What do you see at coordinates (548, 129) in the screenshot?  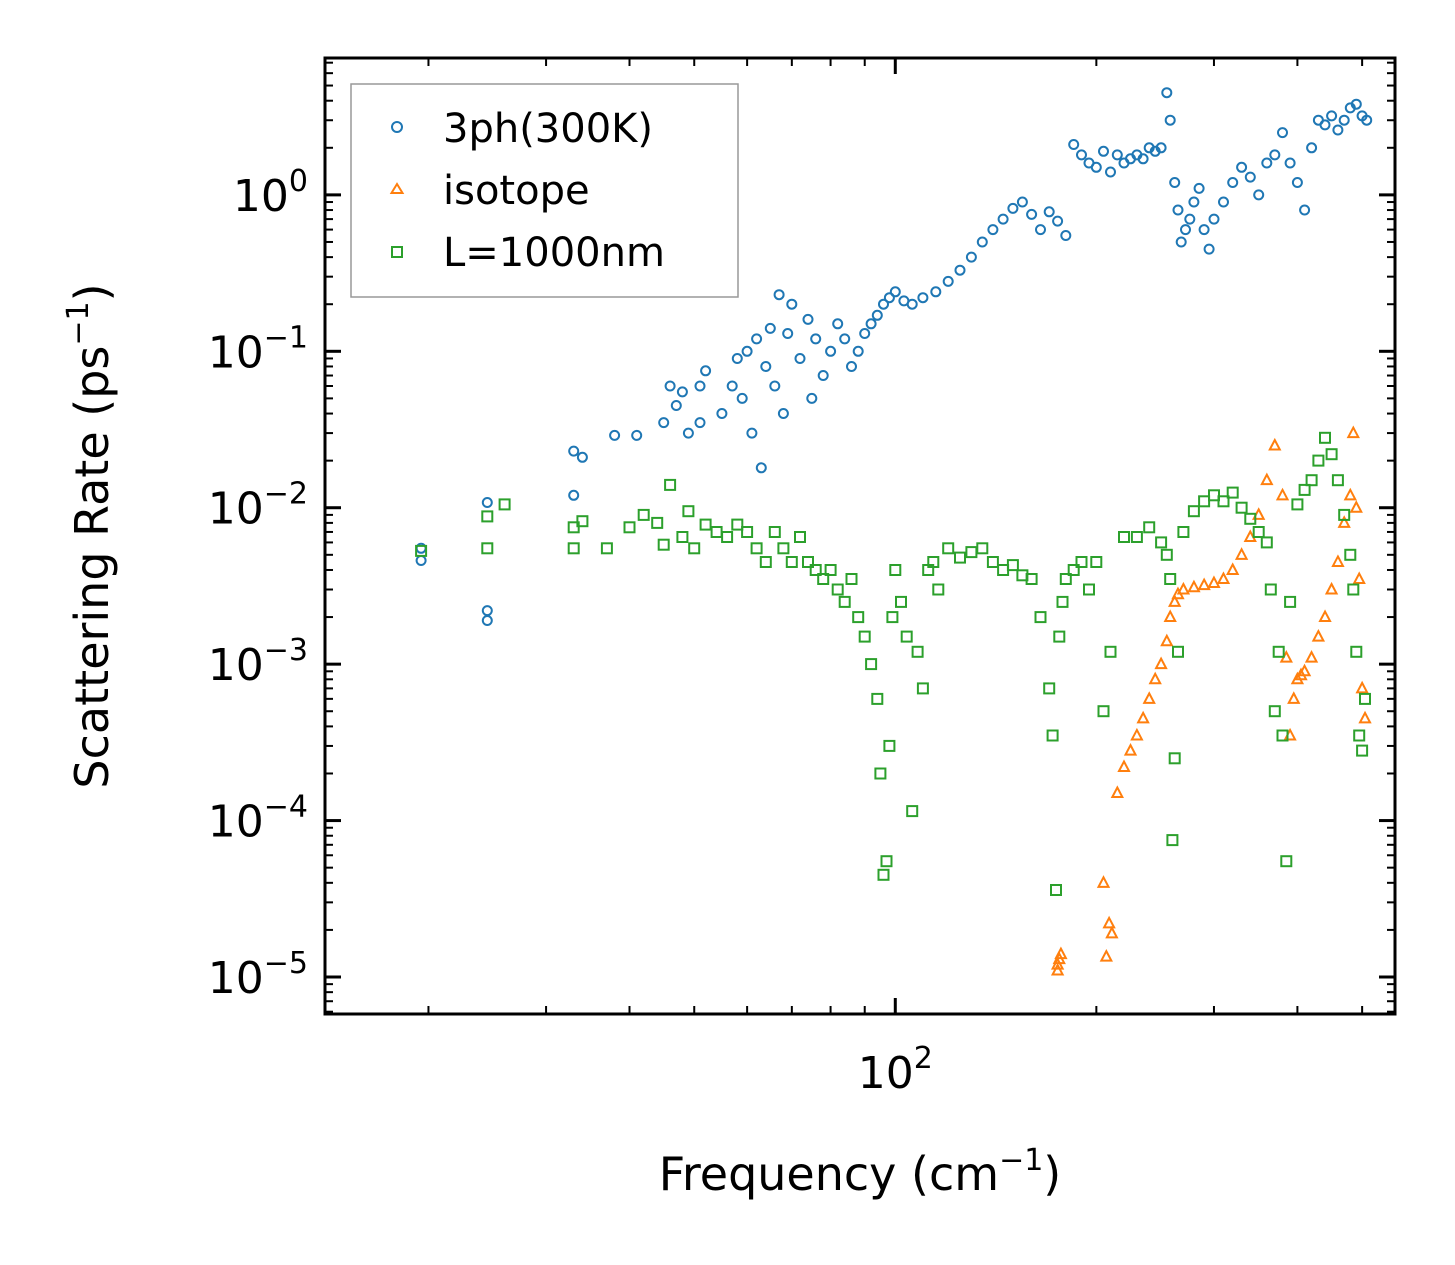 I see `legend-label-3ph: 3ph(300K)` at bounding box center [548, 129].